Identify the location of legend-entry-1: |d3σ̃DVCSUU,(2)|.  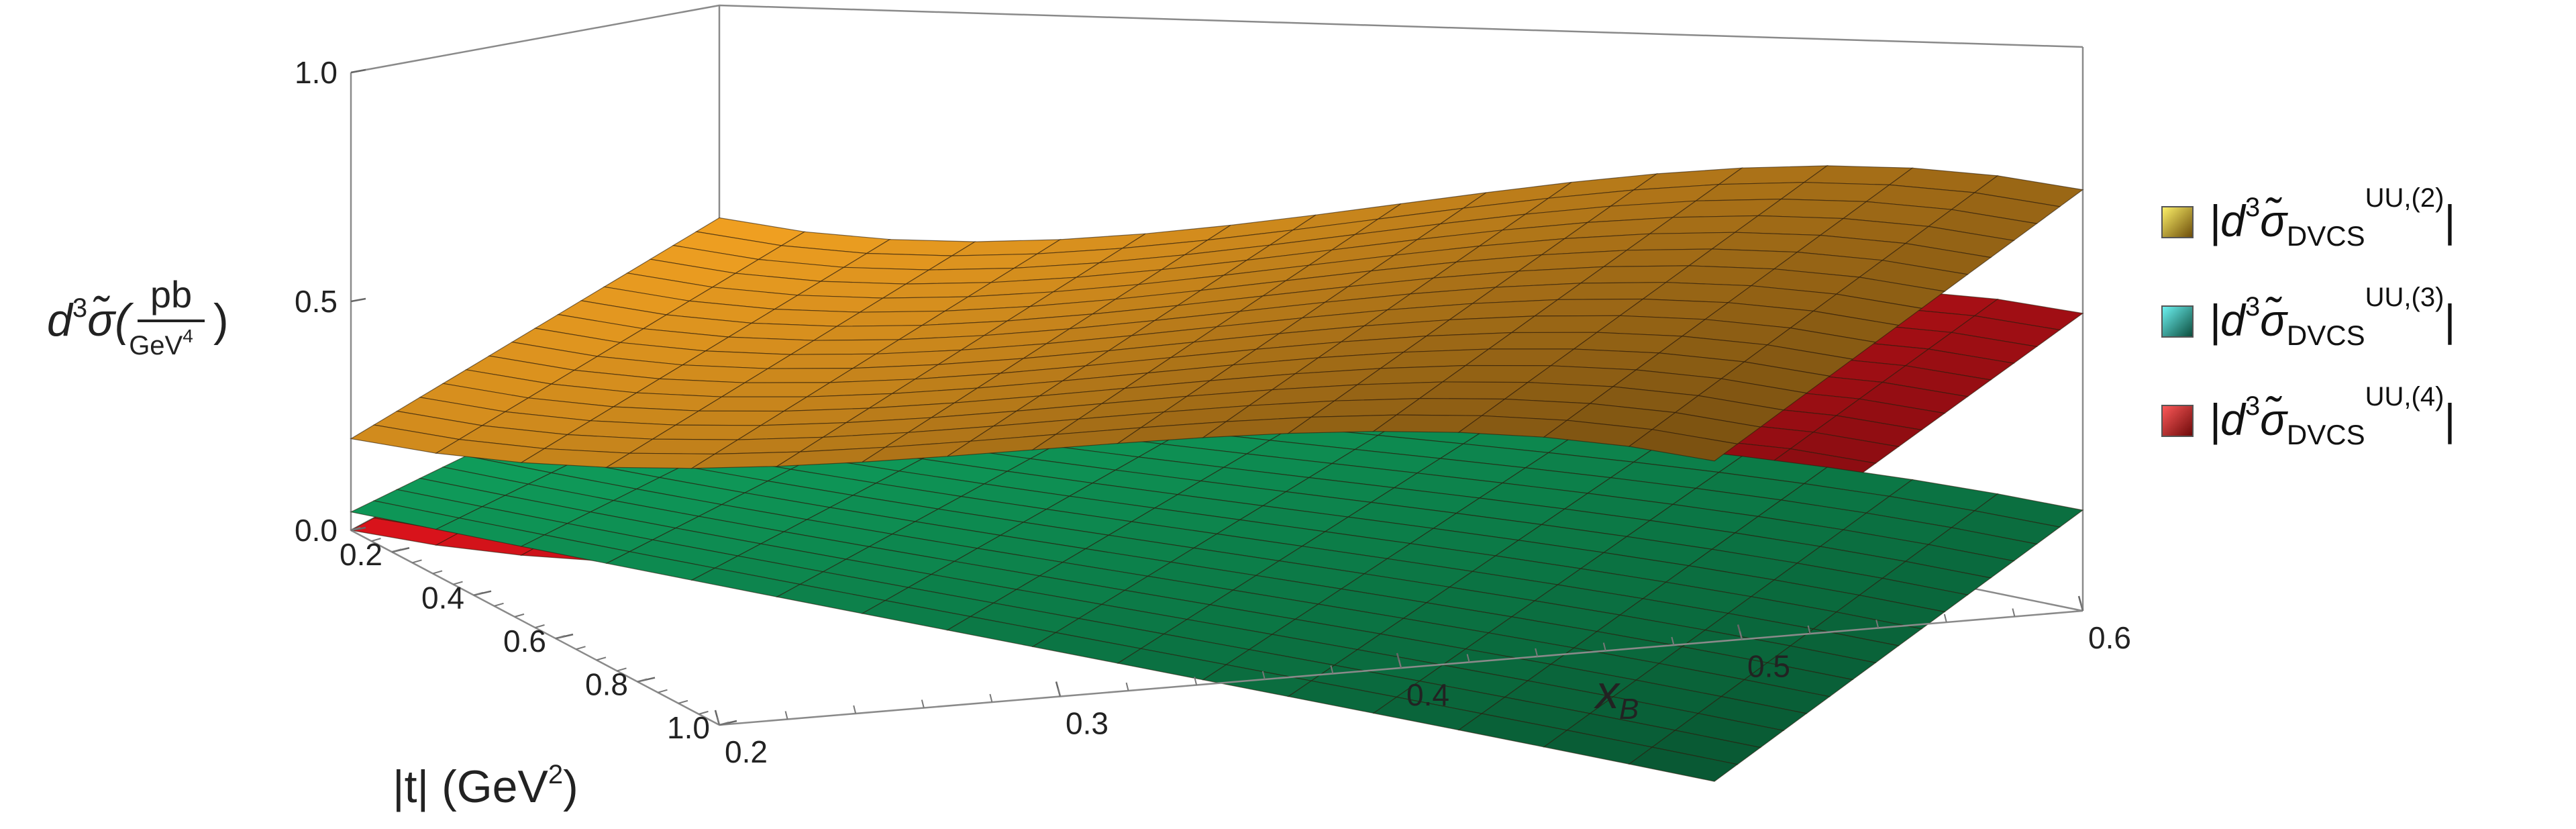
(2308, 218).